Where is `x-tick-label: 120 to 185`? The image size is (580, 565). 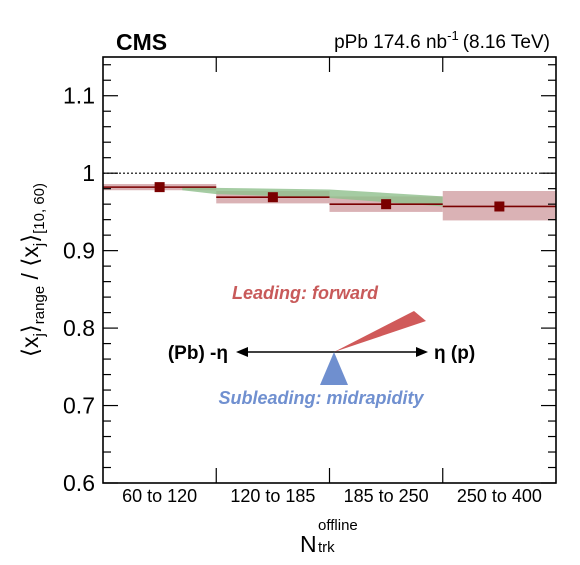 x-tick-label: 120 to 185 is located at coordinates (272, 496).